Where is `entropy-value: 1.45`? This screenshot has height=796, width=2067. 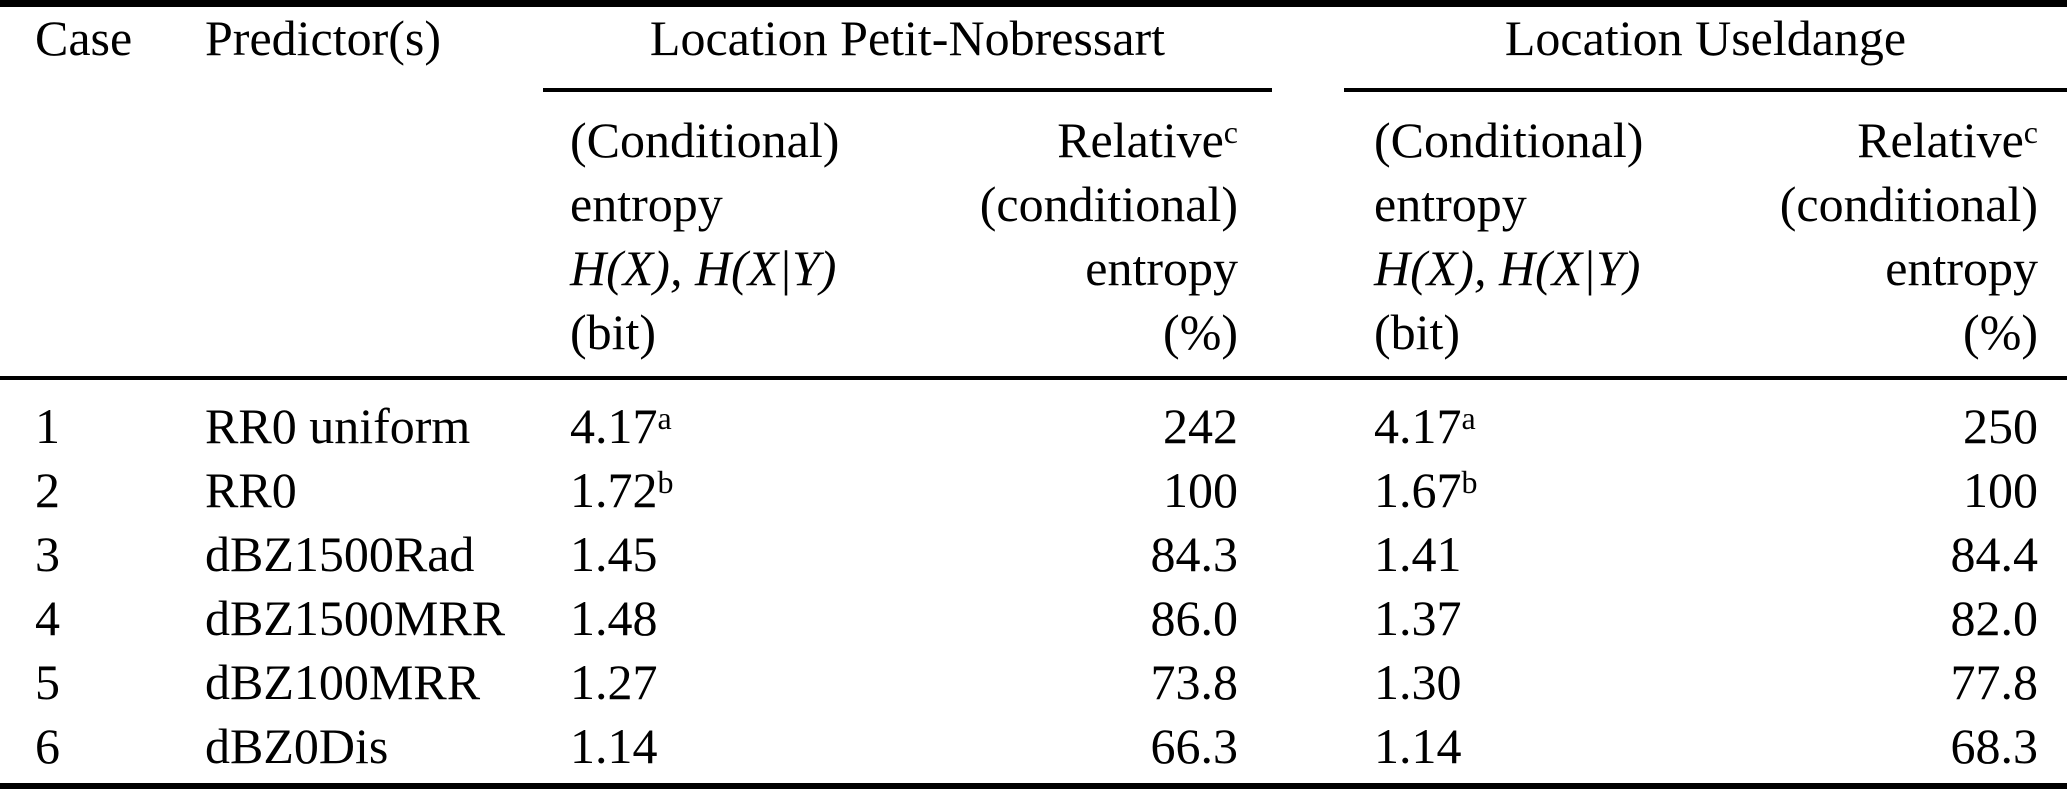
entropy-value: 1.45 is located at coordinates (614, 554).